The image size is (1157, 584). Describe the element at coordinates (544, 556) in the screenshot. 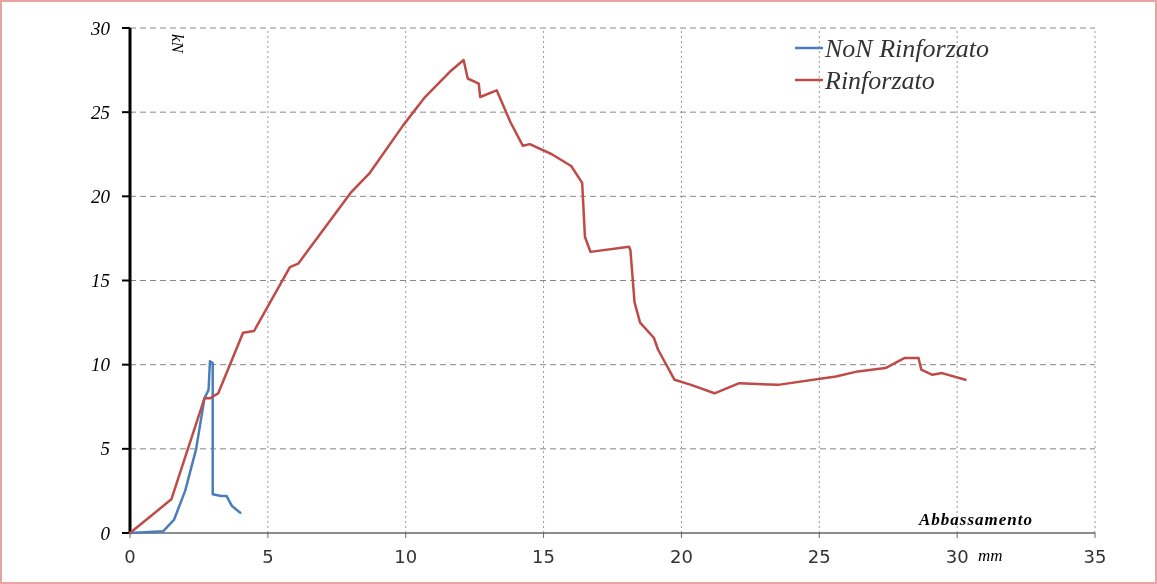

I see `x-tick-label: 15` at that location.